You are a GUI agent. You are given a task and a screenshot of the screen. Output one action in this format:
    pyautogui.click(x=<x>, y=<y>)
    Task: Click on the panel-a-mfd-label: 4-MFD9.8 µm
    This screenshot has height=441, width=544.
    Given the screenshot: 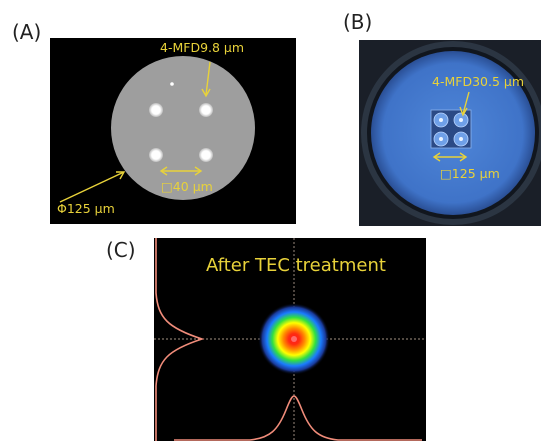 What is the action you would take?
    pyautogui.click(x=202, y=47)
    